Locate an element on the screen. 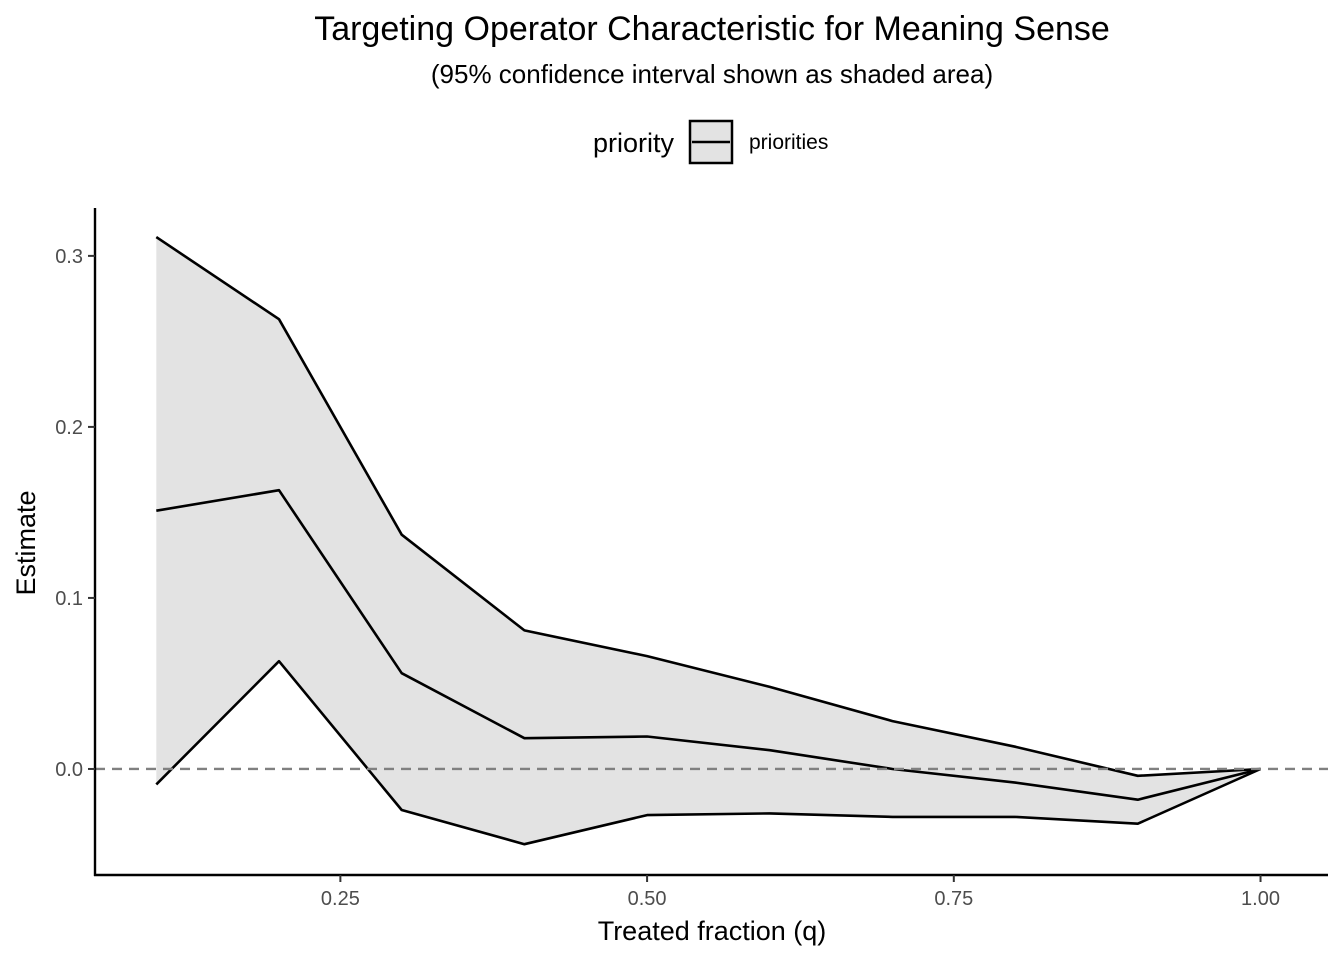 The height and width of the screenshot is (960, 1344). x-tick-label: 0.75 is located at coordinates (953, 899).